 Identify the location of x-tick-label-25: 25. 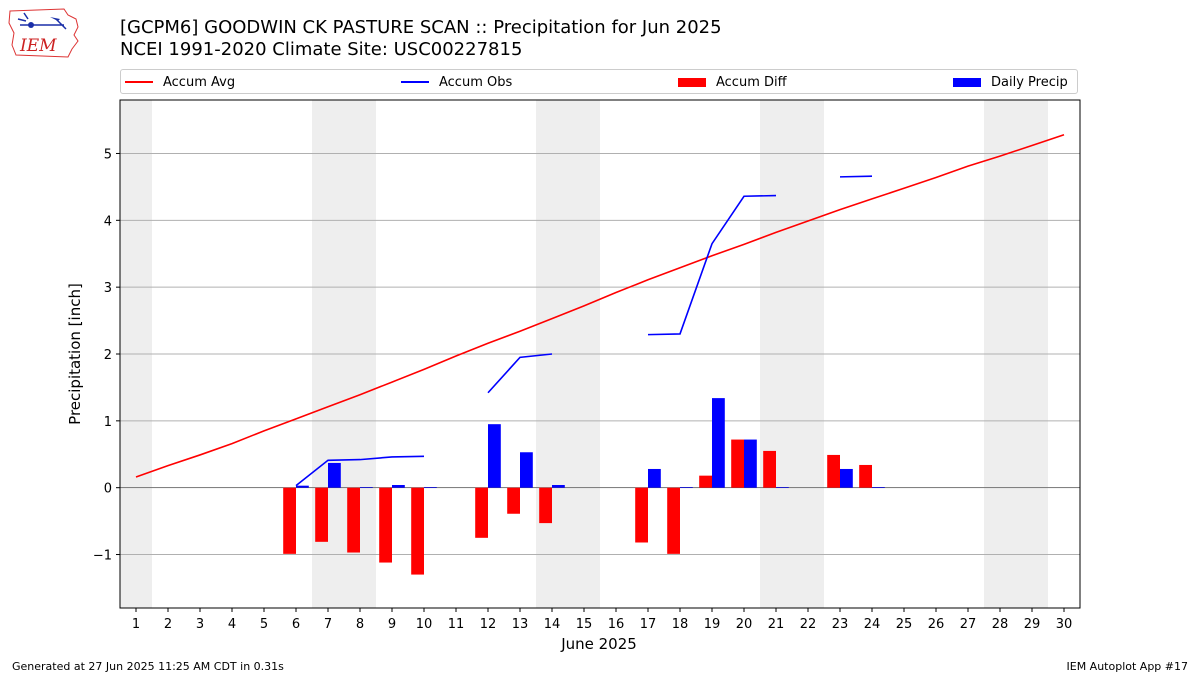
(904, 624).